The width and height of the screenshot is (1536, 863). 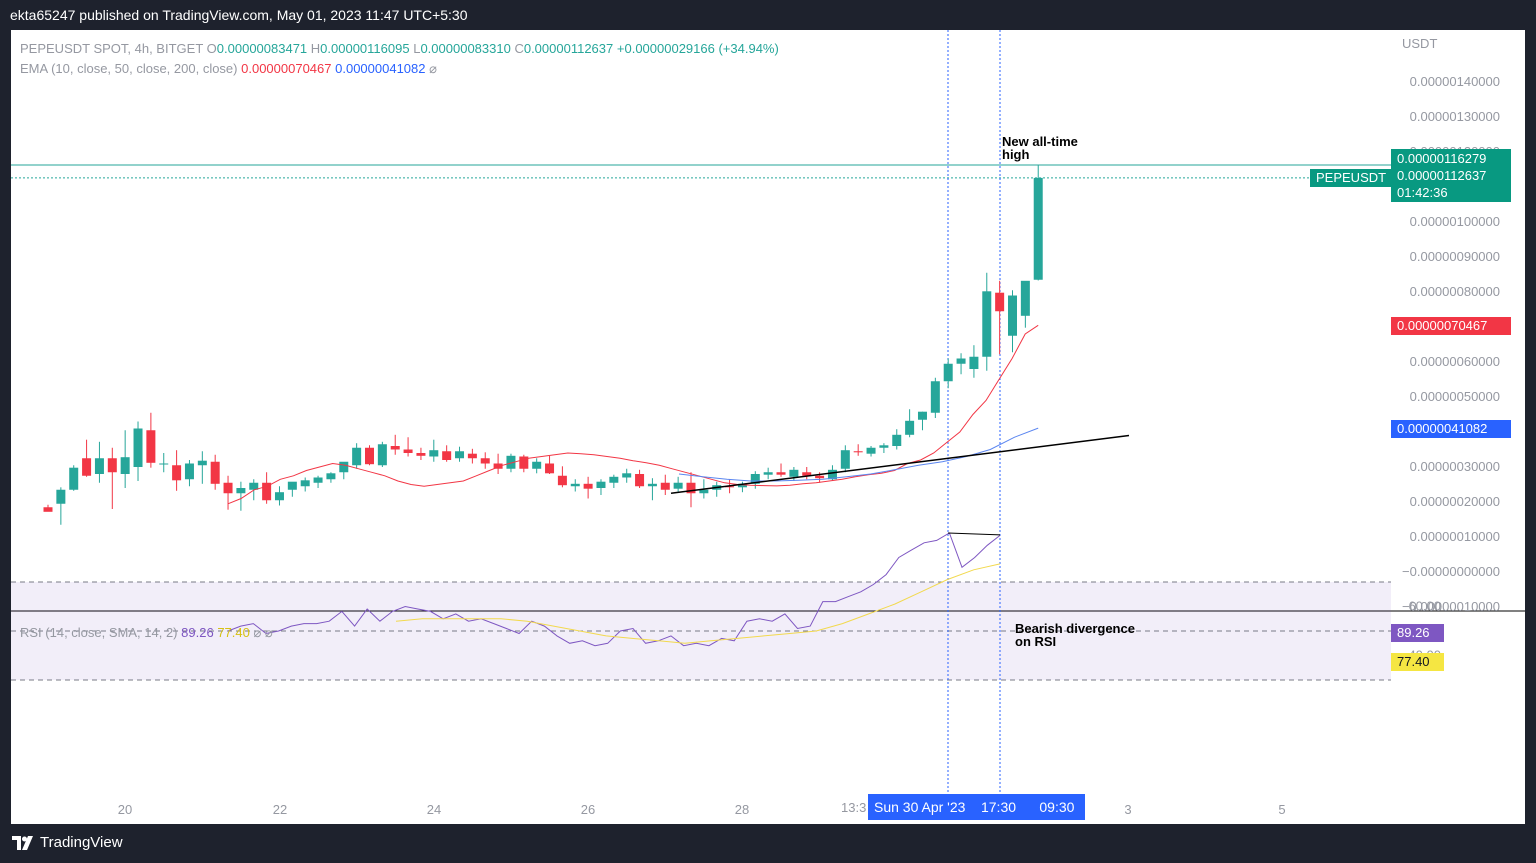 I want to click on ema1-tag: 0.00000070467, so click(x=1451, y=326).